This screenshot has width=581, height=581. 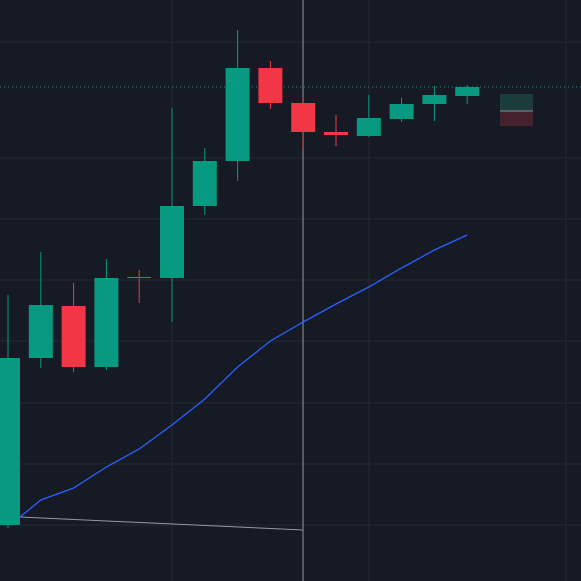 I want to click on trend-line, so click(x=161, y=523).